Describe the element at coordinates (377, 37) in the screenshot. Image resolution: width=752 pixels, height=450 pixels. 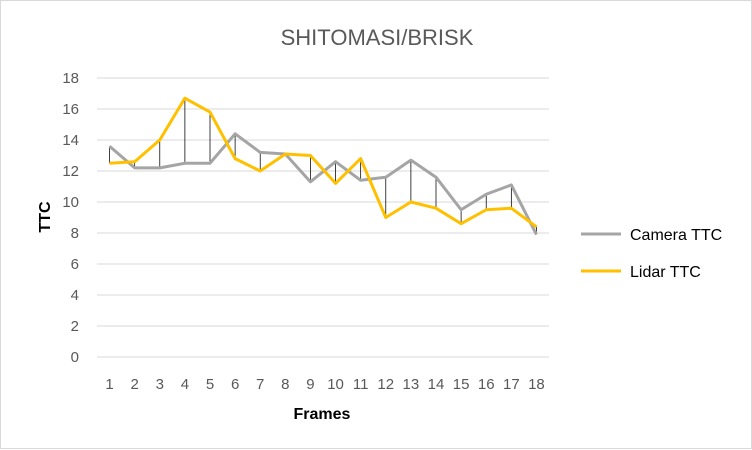
I see `chart-title: SHITOMASI/BRISK` at that location.